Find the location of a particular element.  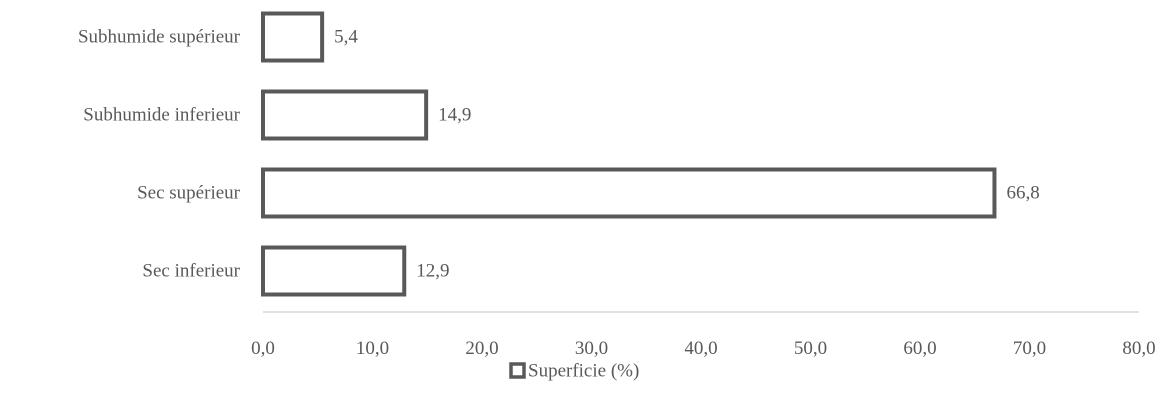

x-tick-label: 40,0 is located at coordinates (700, 348).